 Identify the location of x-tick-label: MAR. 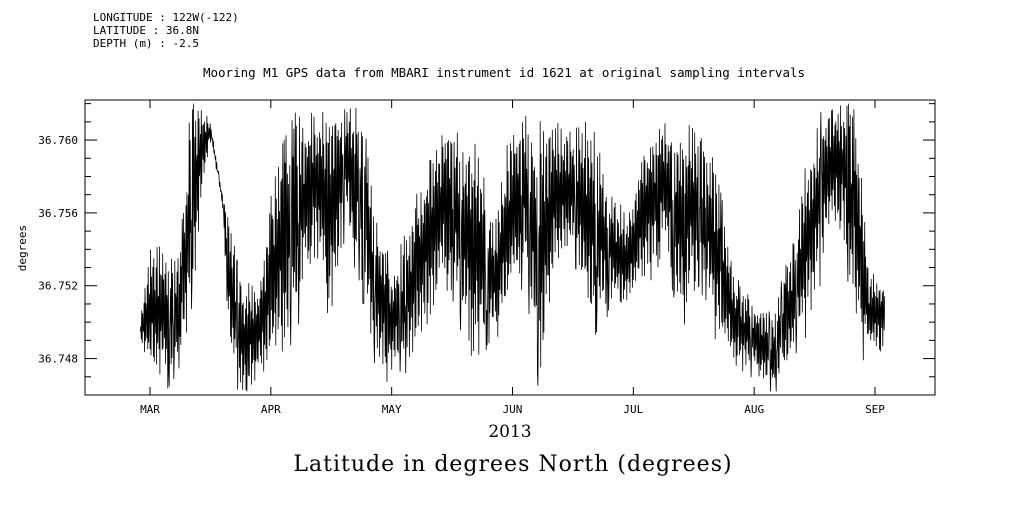
(150, 409).